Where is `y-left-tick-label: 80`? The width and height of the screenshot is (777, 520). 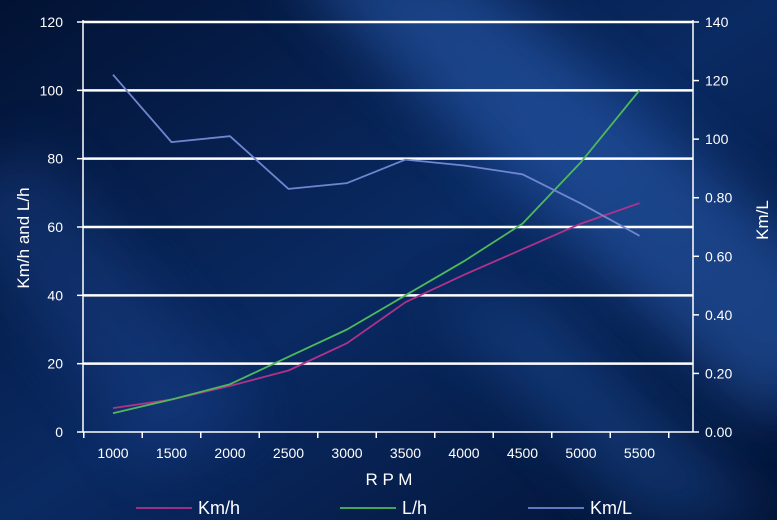
y-left-tick-label: 80 is located at coordinates (55, 159).